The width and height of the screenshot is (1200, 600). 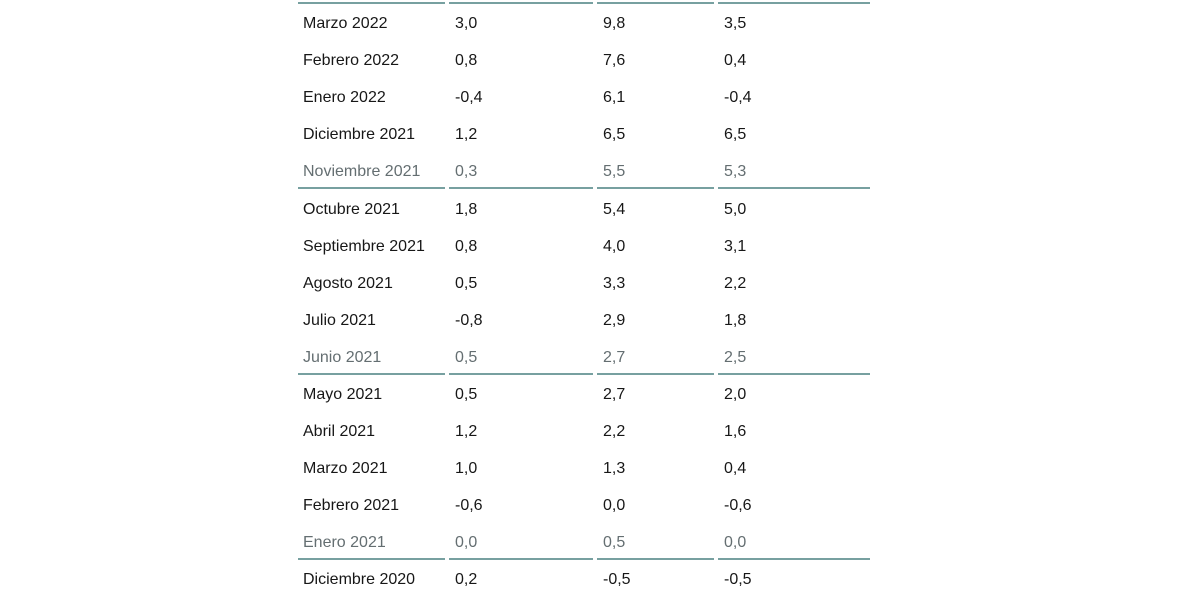 What do you see at coordinates (584, 317) in the screenshot?
I see `table-row: Julio 2021 -0,8 2,9 1,8` at bounding box center [584, 317].